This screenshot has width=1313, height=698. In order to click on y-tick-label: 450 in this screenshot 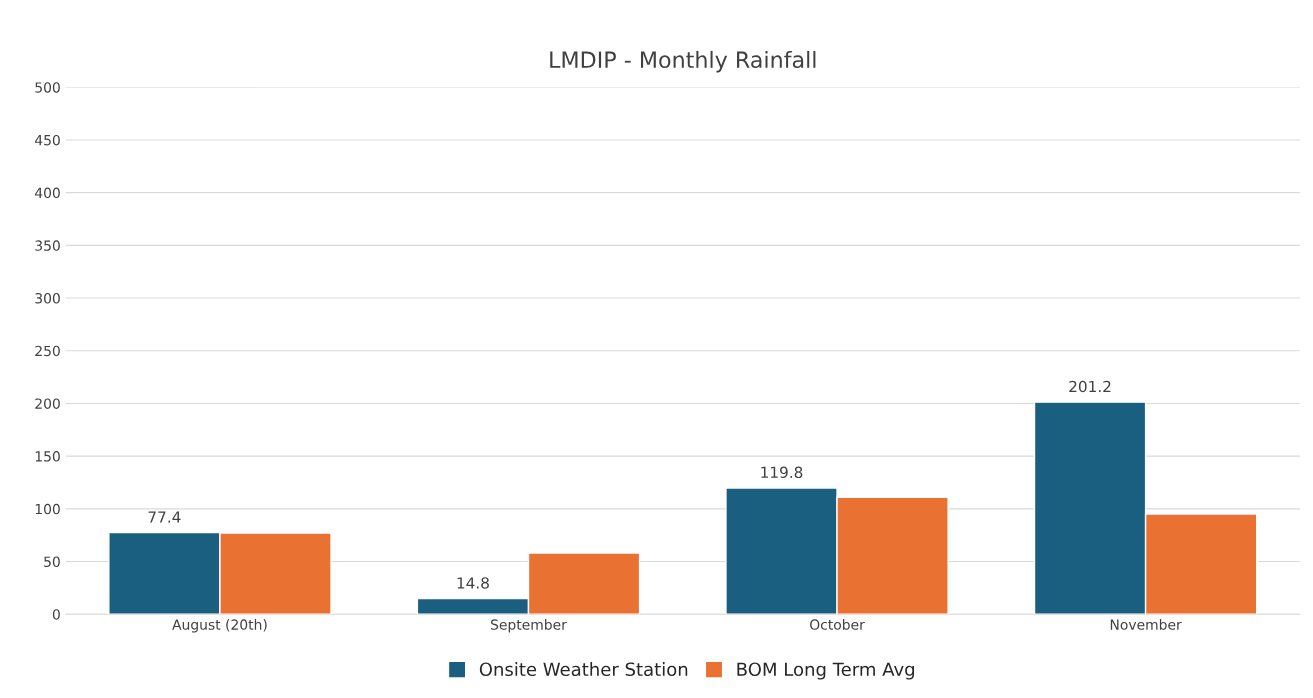, I will do `click(47, 140)`.